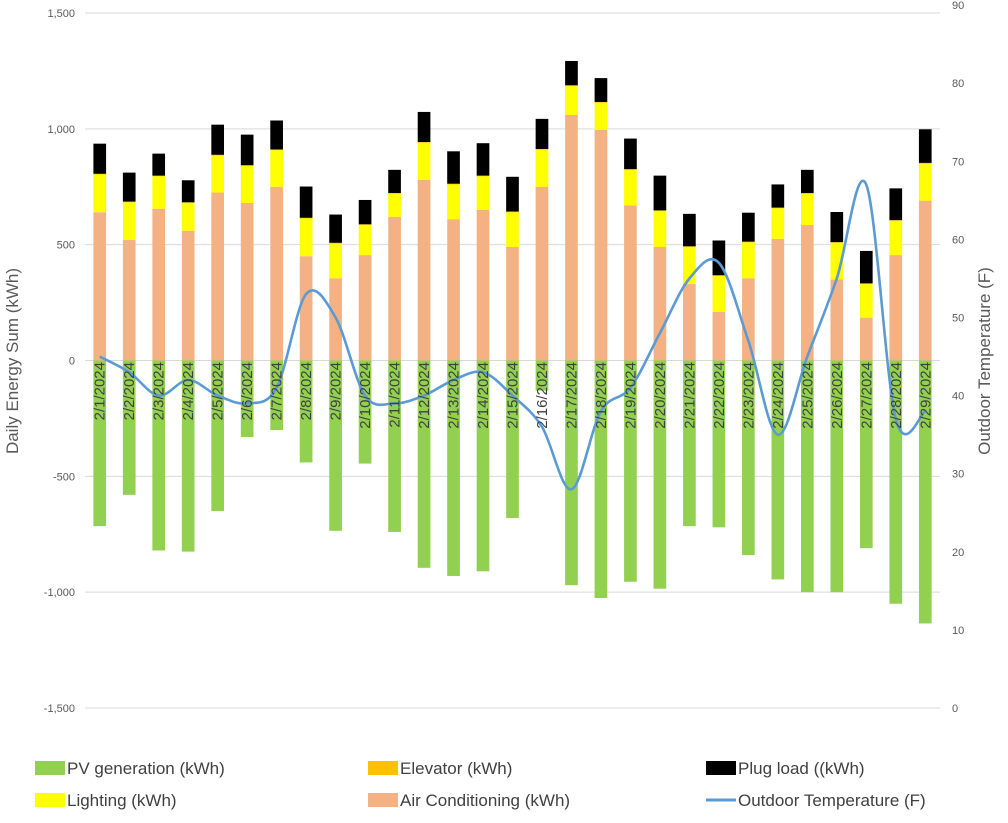 Image resolution: width=1008 pixels, height=823 pixels. I want to click on y2-tick-label: 20, so click(958, 553).